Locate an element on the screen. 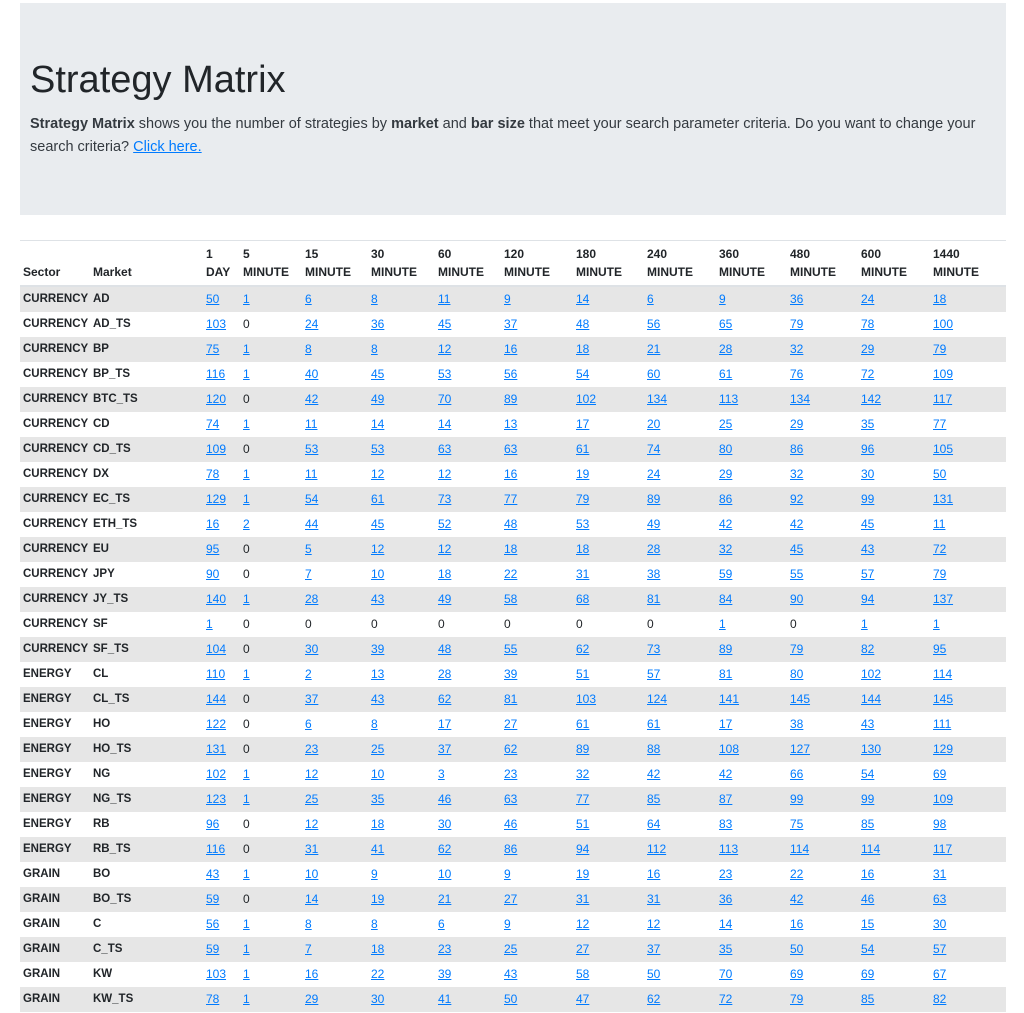  count-link: 21 is located at coordinates (445, 899).